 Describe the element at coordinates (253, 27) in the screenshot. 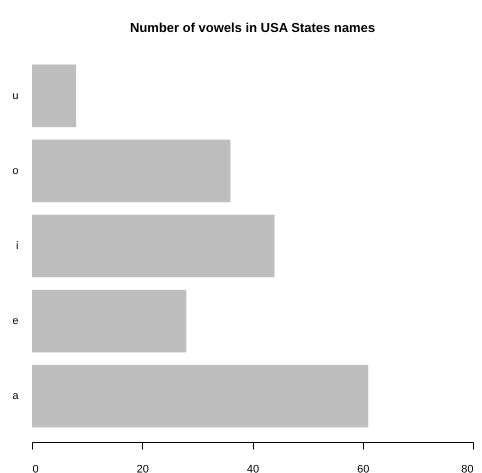

I see `chart-title: Number of vowels in USA States names` at that location.